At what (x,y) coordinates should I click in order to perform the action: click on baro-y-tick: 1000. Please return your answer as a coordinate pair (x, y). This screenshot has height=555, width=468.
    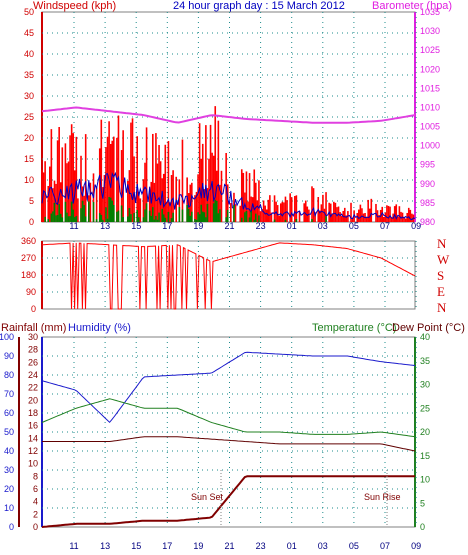
    Looking at the image, I should click on (430, 146).